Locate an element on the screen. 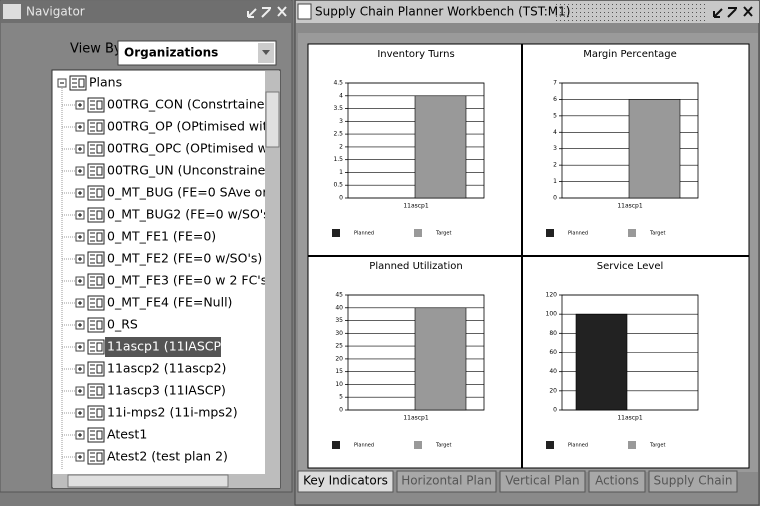  tree-item: 00TRG_UN (Unconstrained is located at coordinates (190, 170).